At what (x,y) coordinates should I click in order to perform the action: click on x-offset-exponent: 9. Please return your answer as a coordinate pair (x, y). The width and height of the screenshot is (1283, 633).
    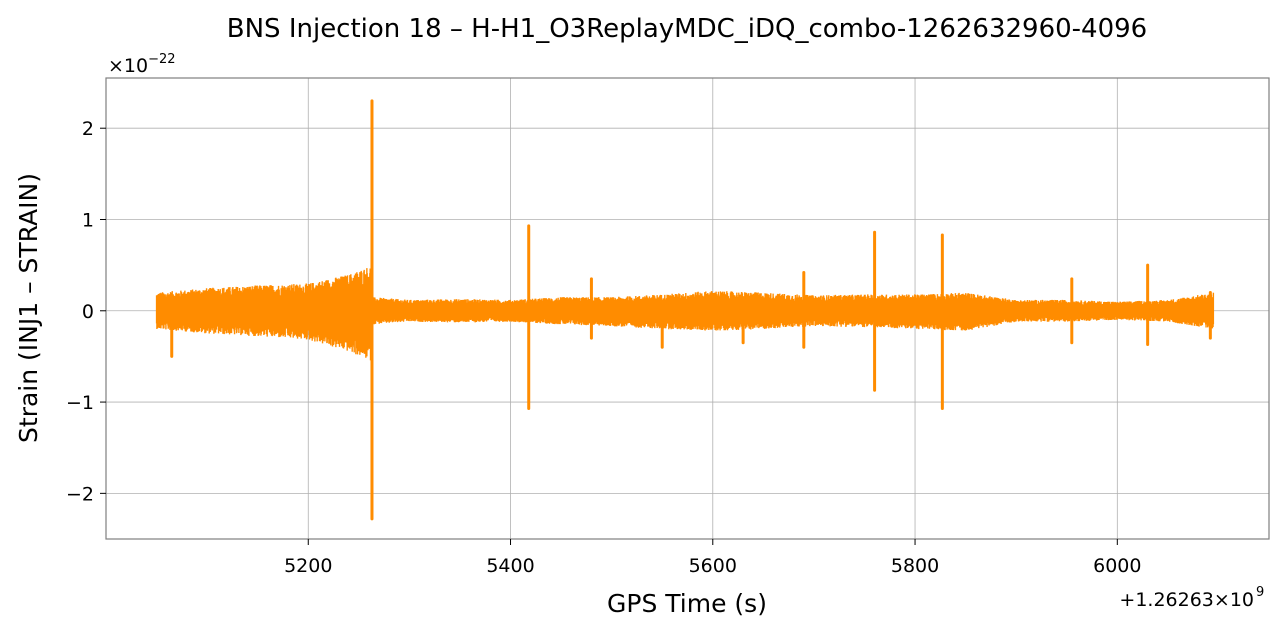
    Looking at the image, I should click on (1260, 592).